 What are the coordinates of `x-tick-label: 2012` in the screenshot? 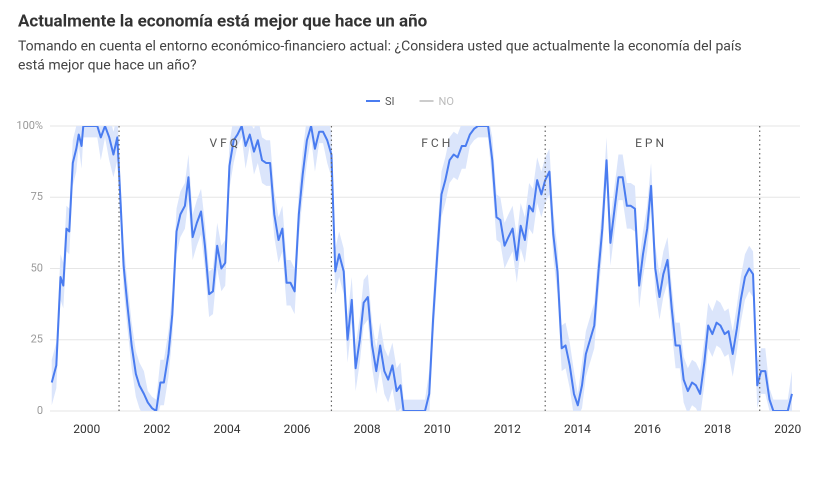 It's located at (507, 429).